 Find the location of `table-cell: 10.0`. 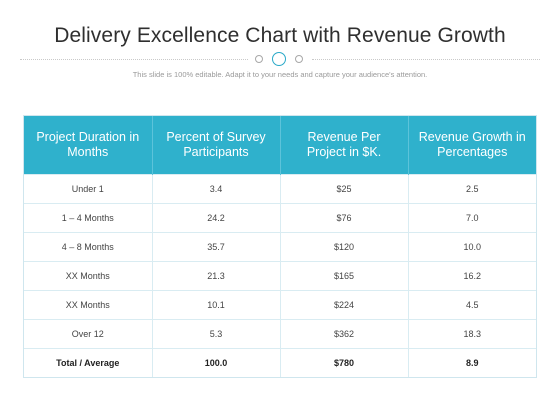

table-cell: 10.0 is located at coordinates (471, 246).